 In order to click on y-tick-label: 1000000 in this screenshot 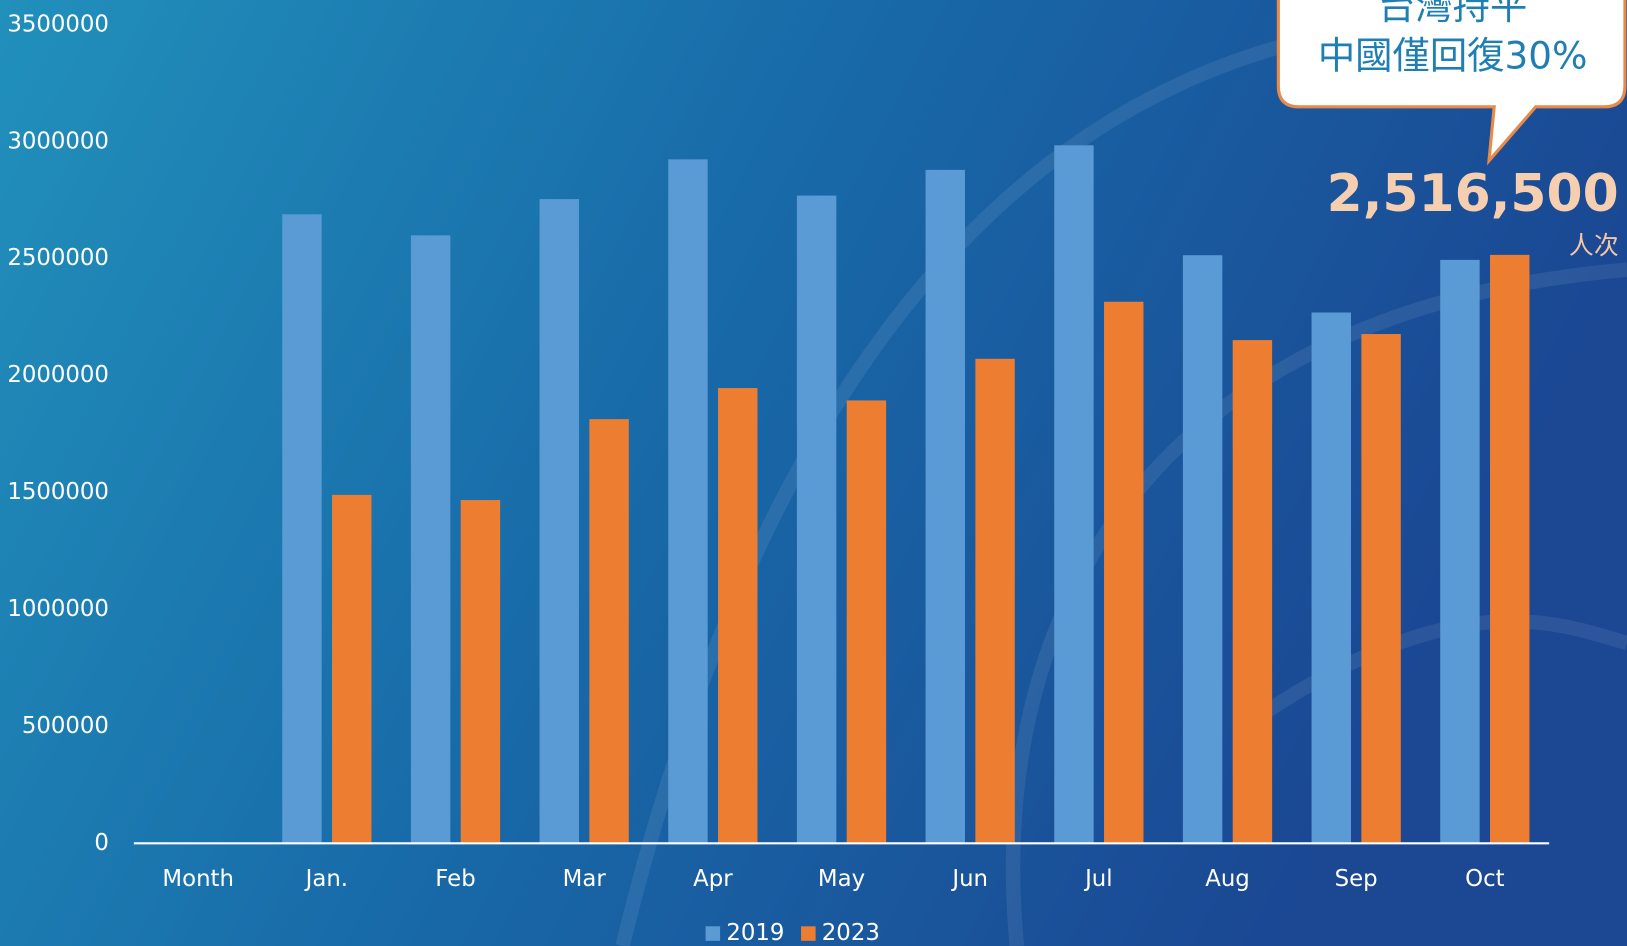, I will do `click(58, 609)`.